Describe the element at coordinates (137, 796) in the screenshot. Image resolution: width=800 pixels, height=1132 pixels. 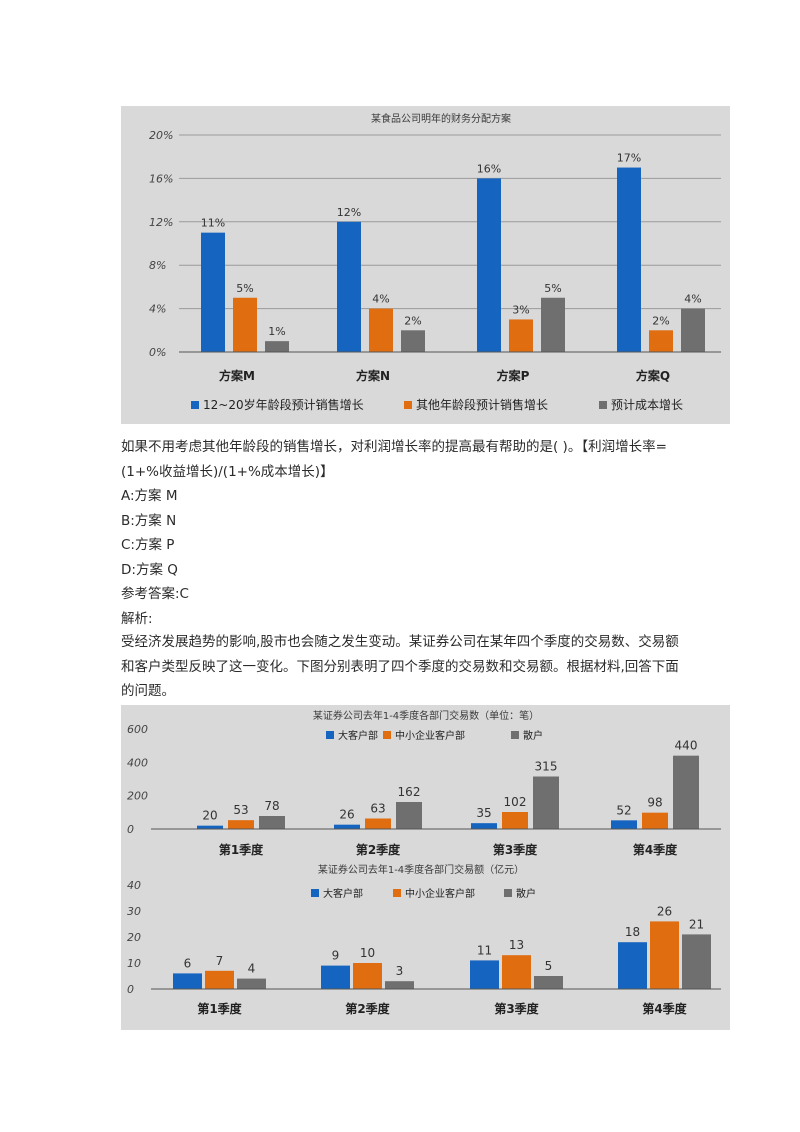
I see `transactions-chart-ytick: 200` at that location.